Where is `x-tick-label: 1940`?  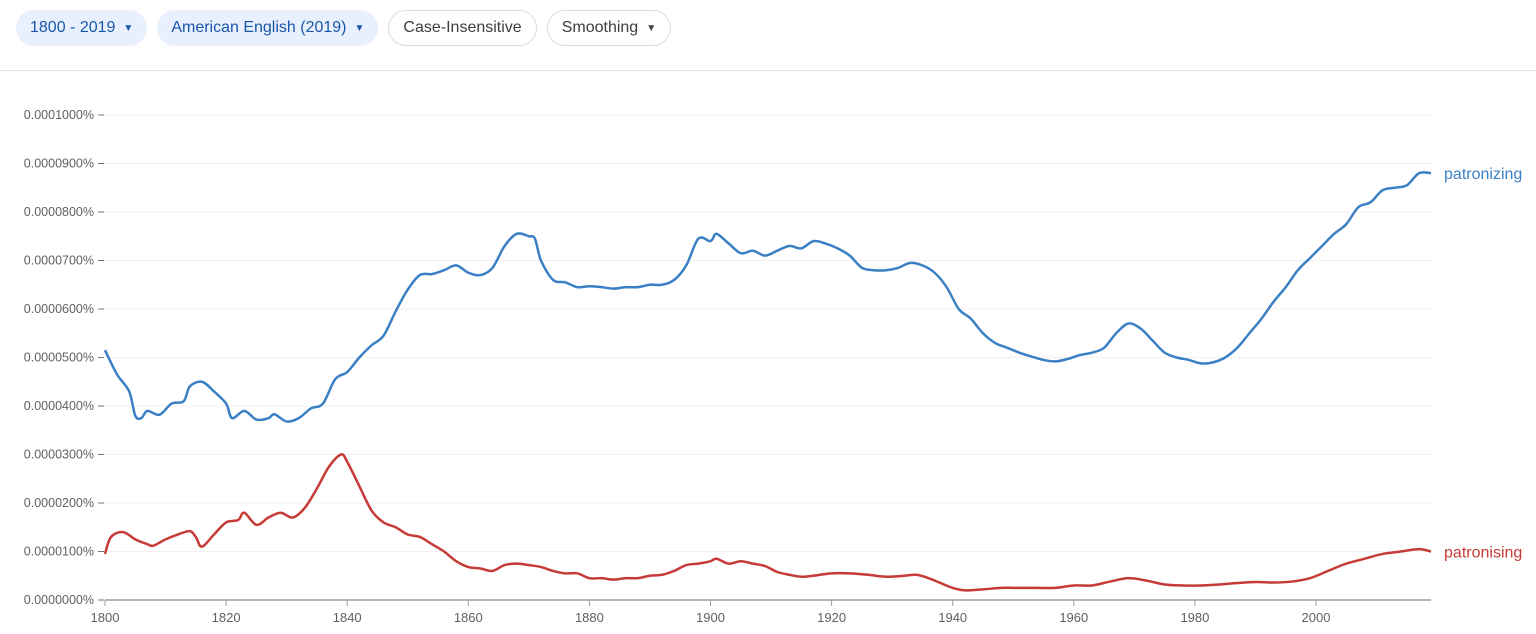 x-tick-label: 1940 is located at coordinates (952, 617).